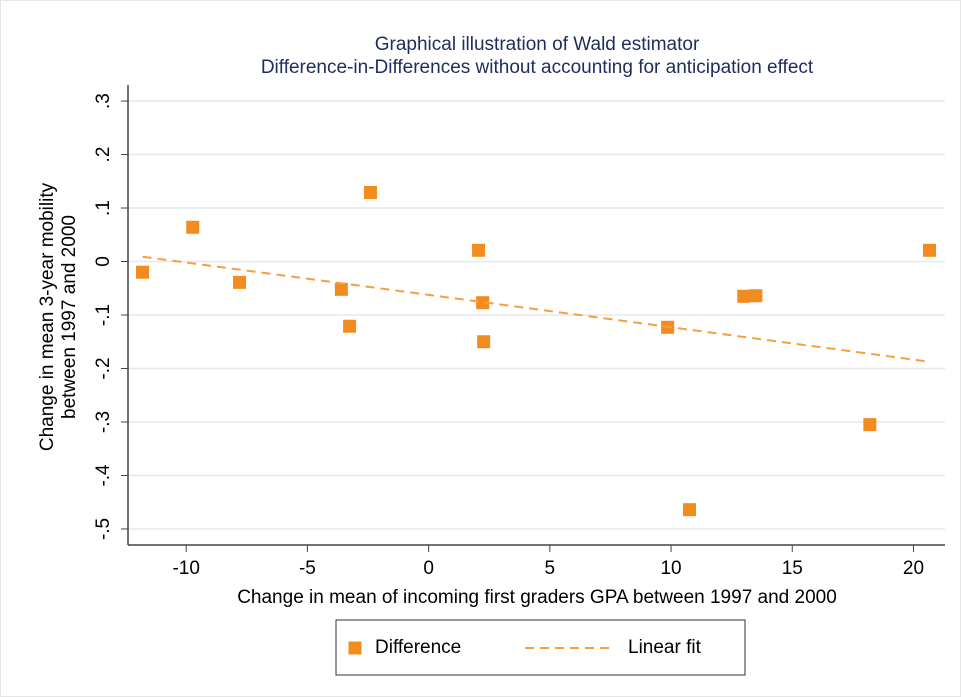 This screenshot has height=697, width=961. Describe the element at coordinates (103, 315) in the screenshot. I see `y-tick-label: -.1` at that location.